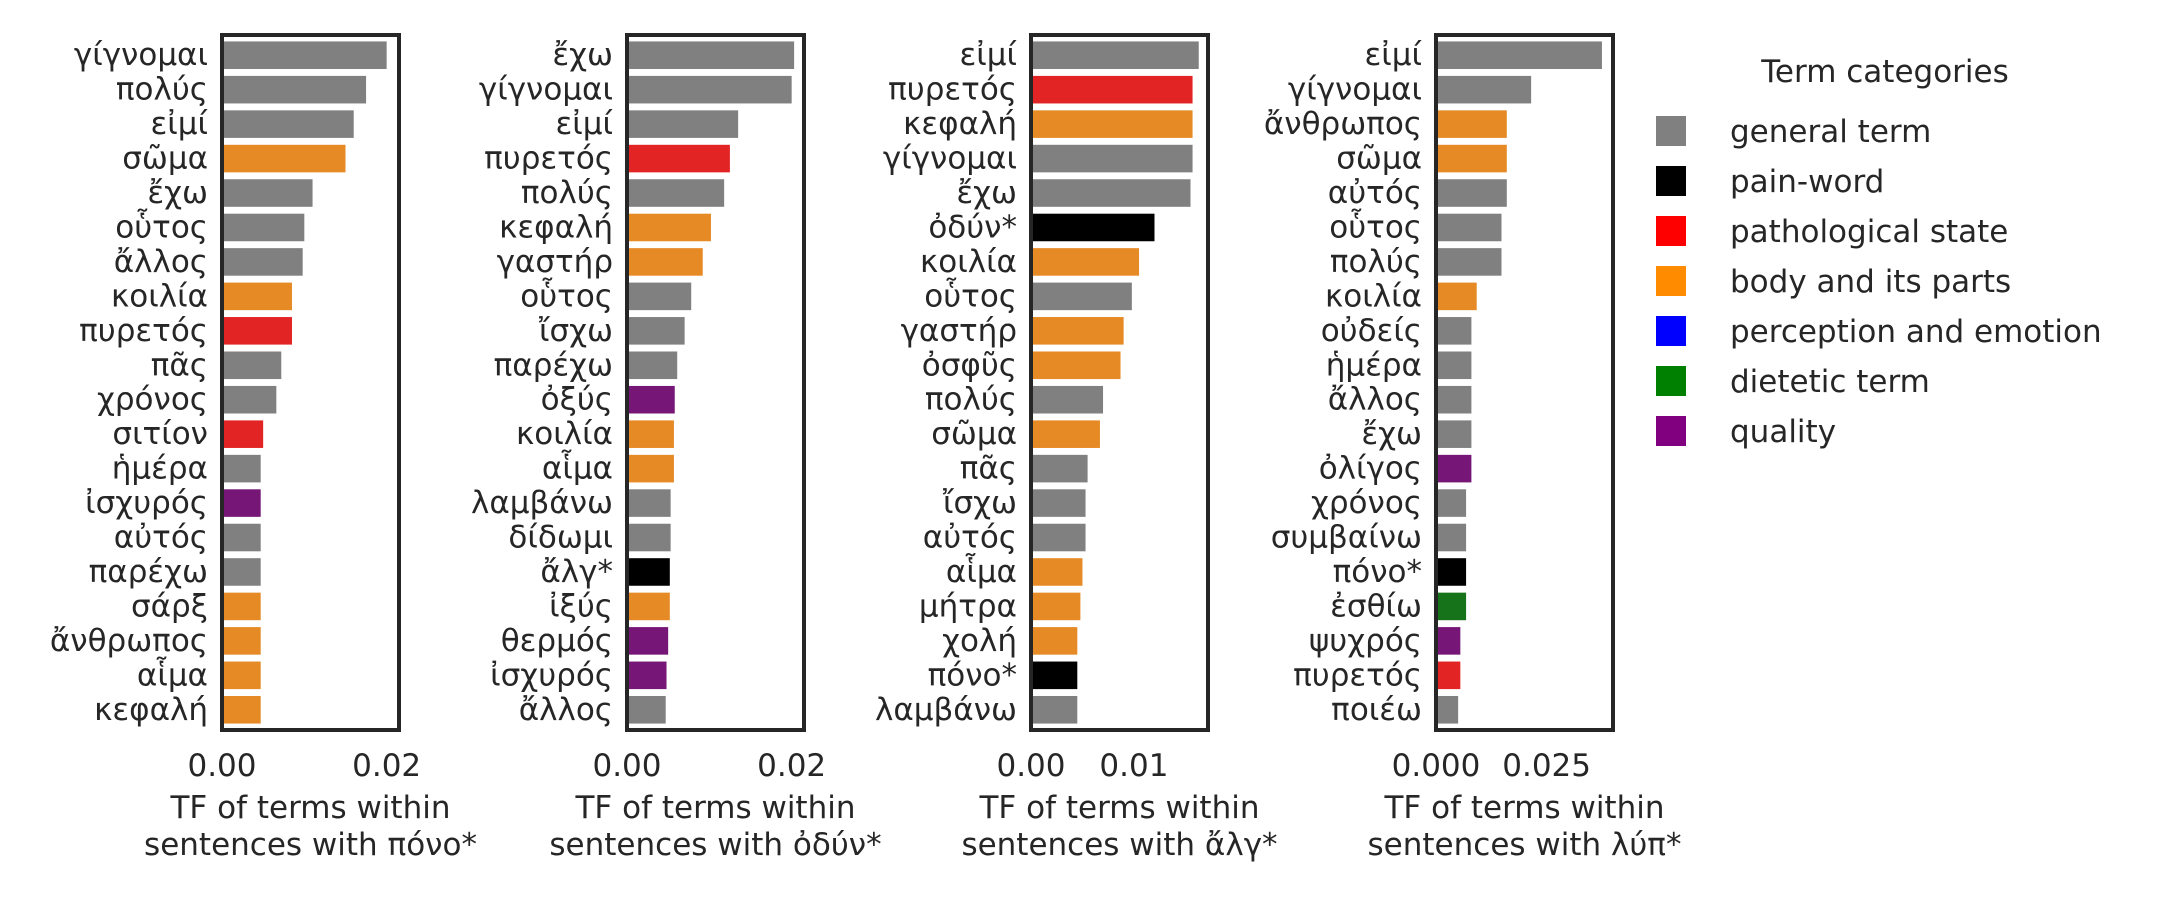 The height and width of the screenshot is (900, 2175). What do you see at coordinates (581, 606) in the screenshot?
I see `category-label: ἰξύς` at bounding box center [581, 606].